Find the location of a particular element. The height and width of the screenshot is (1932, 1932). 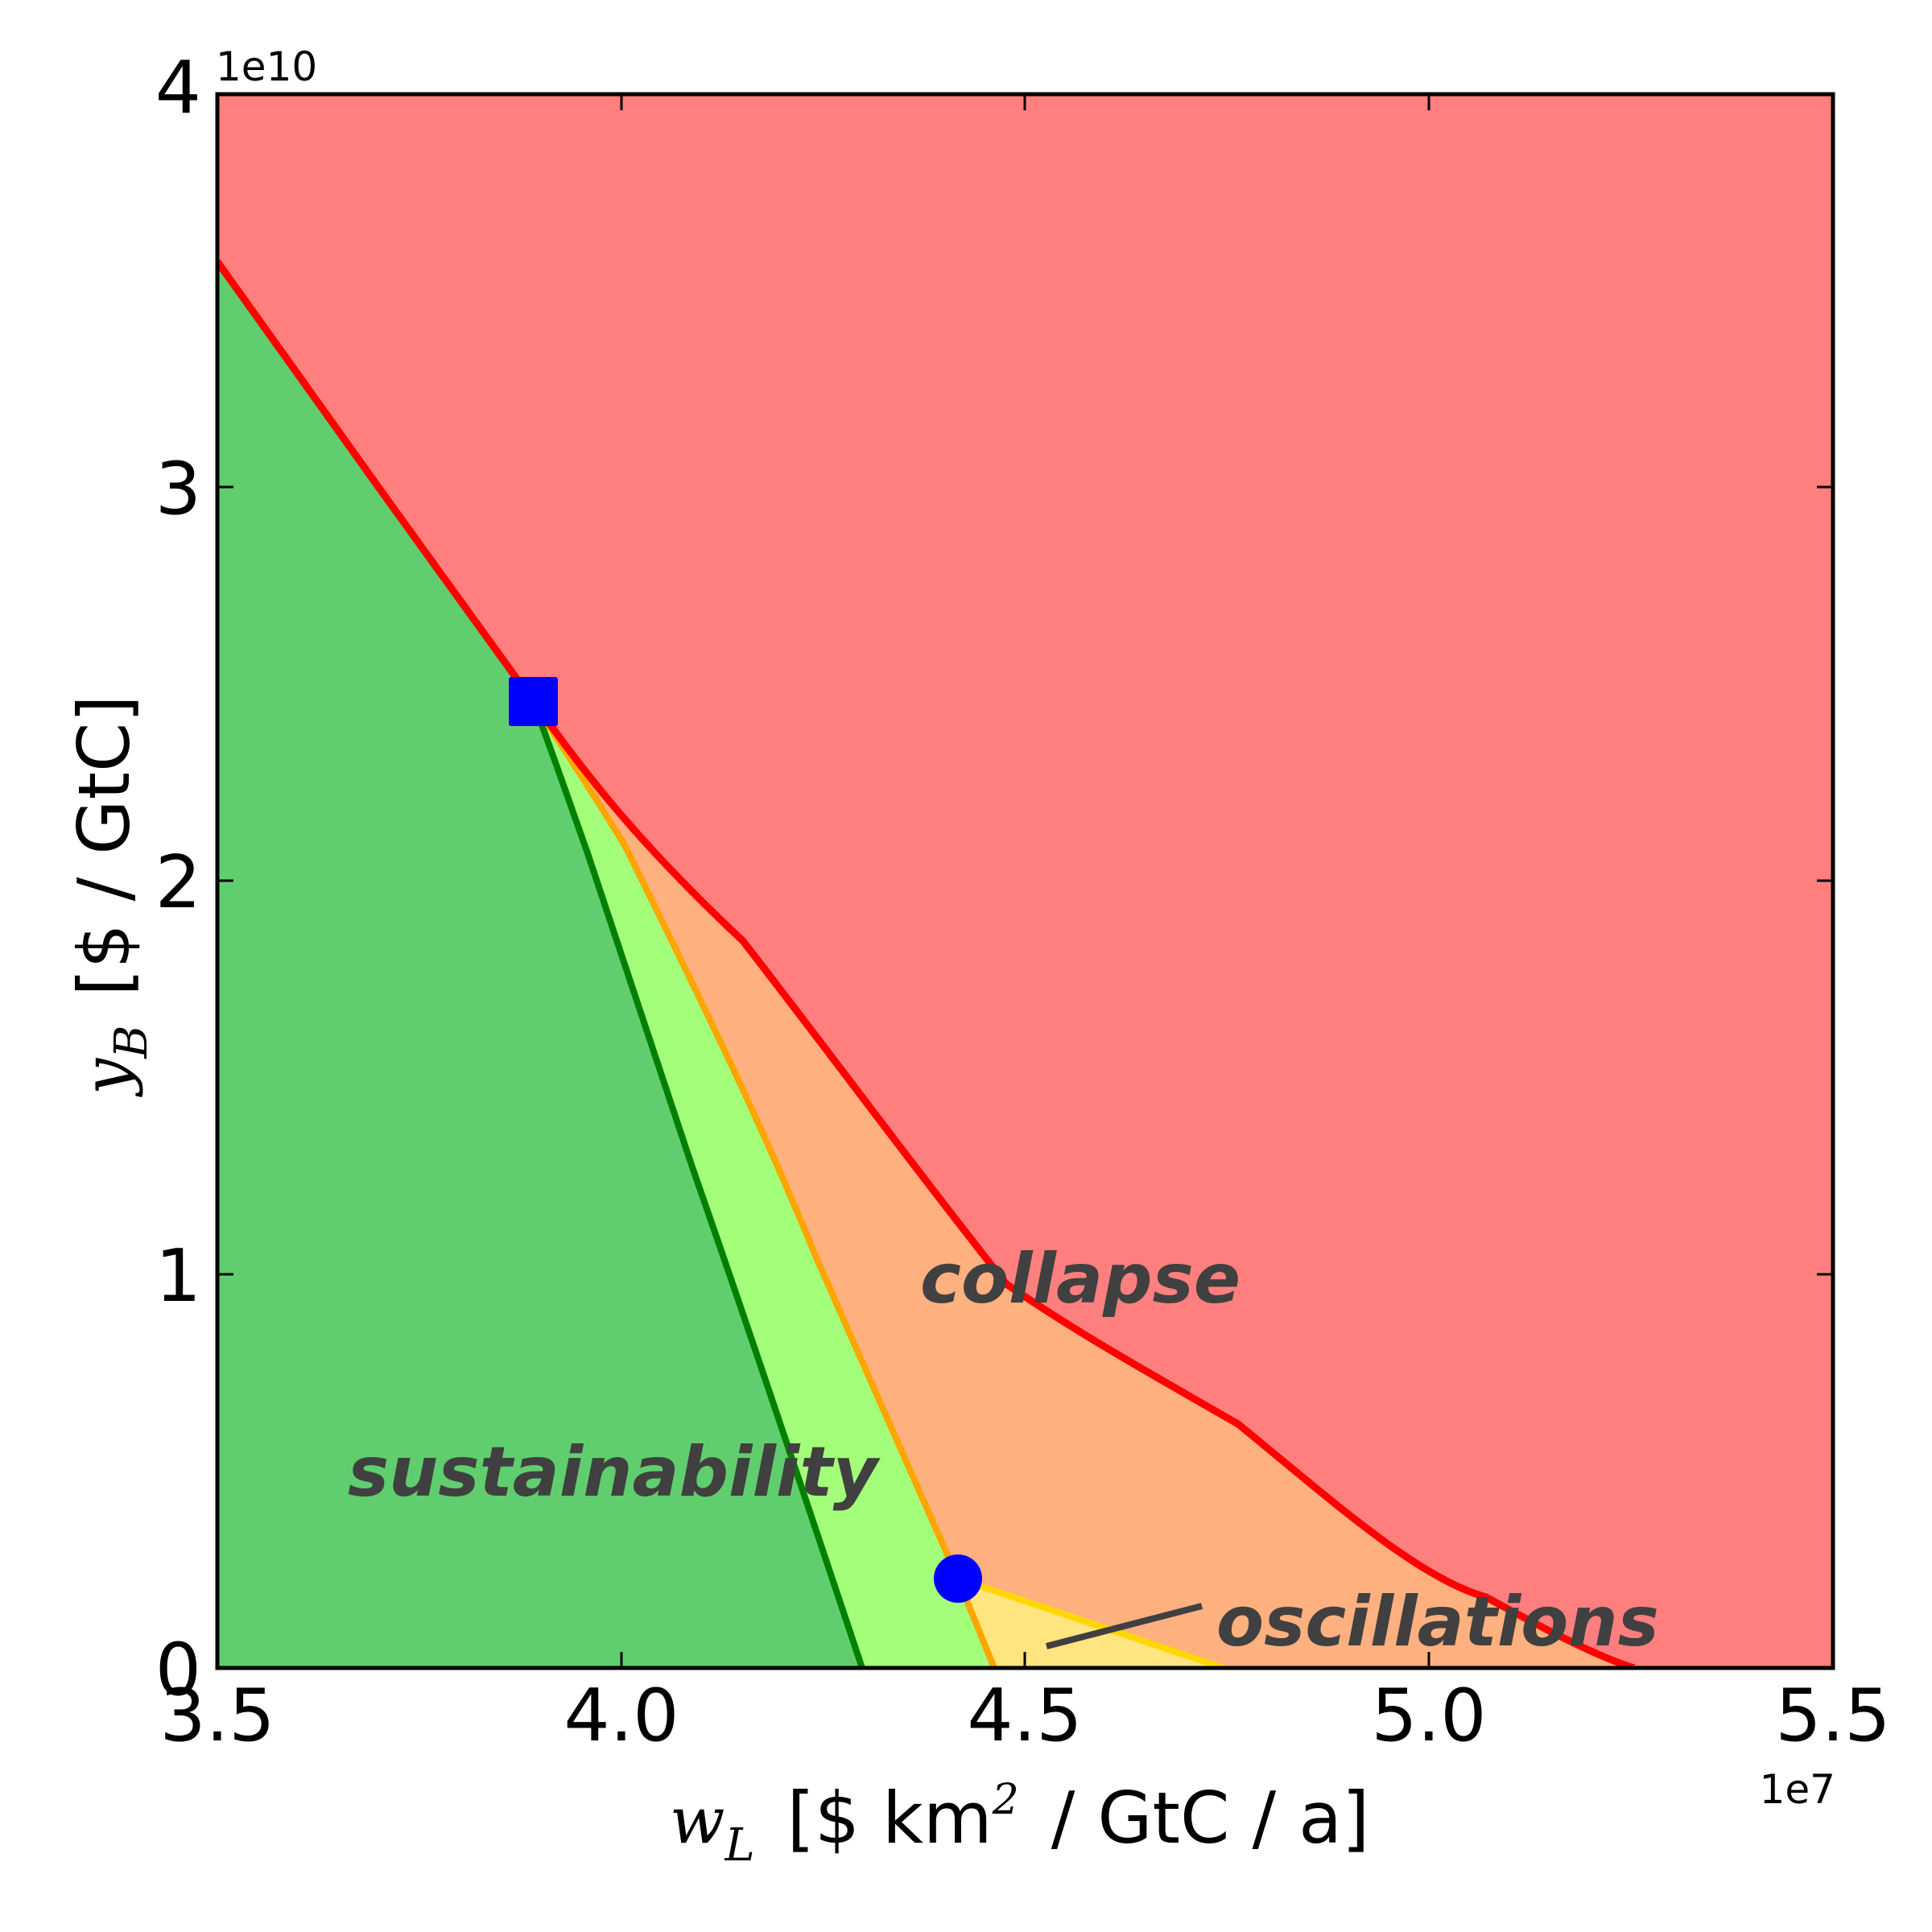

y-tick-label: 0 is located at coordinates (178, 1670).